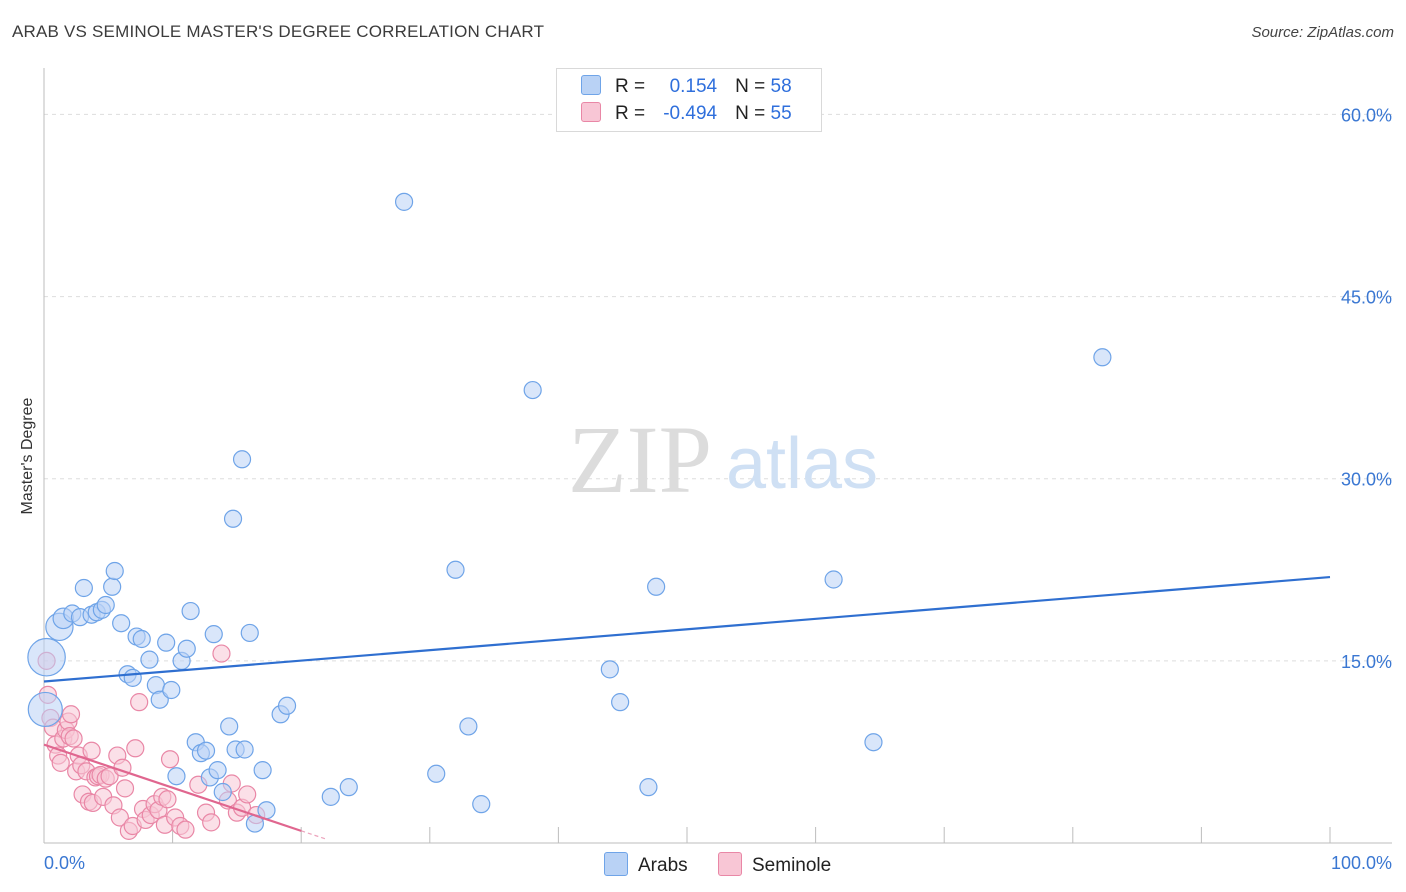 The width and height of the screenshot is (1406, 892). Describe the element at coordinates (640, 459) in the screenshot. I see `watermark-zip: ZIP` at that location.